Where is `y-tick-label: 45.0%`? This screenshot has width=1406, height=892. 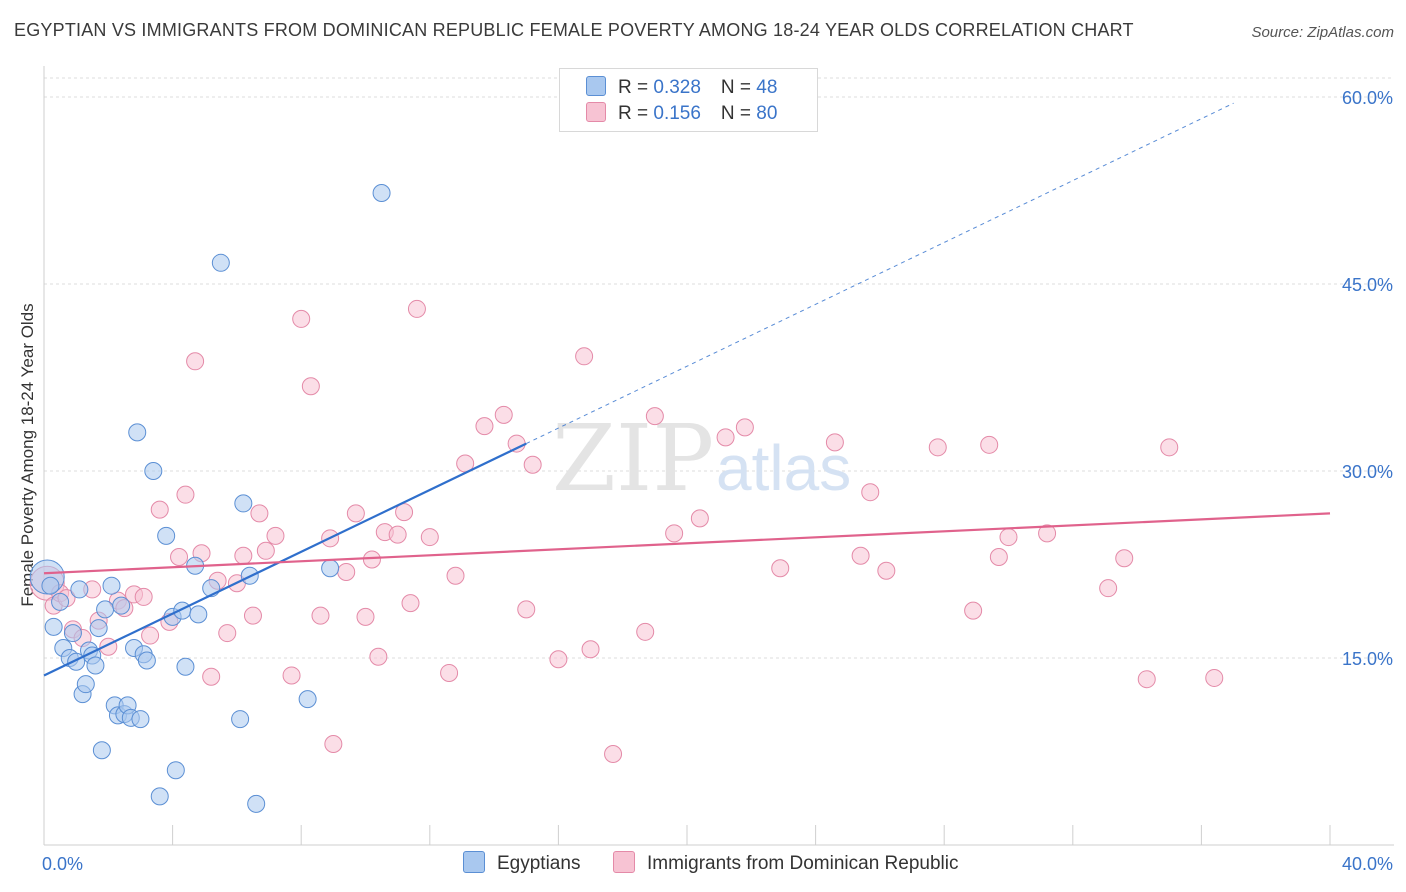 y-tick-label: 45.0% is located at coordinates (1367, 285).